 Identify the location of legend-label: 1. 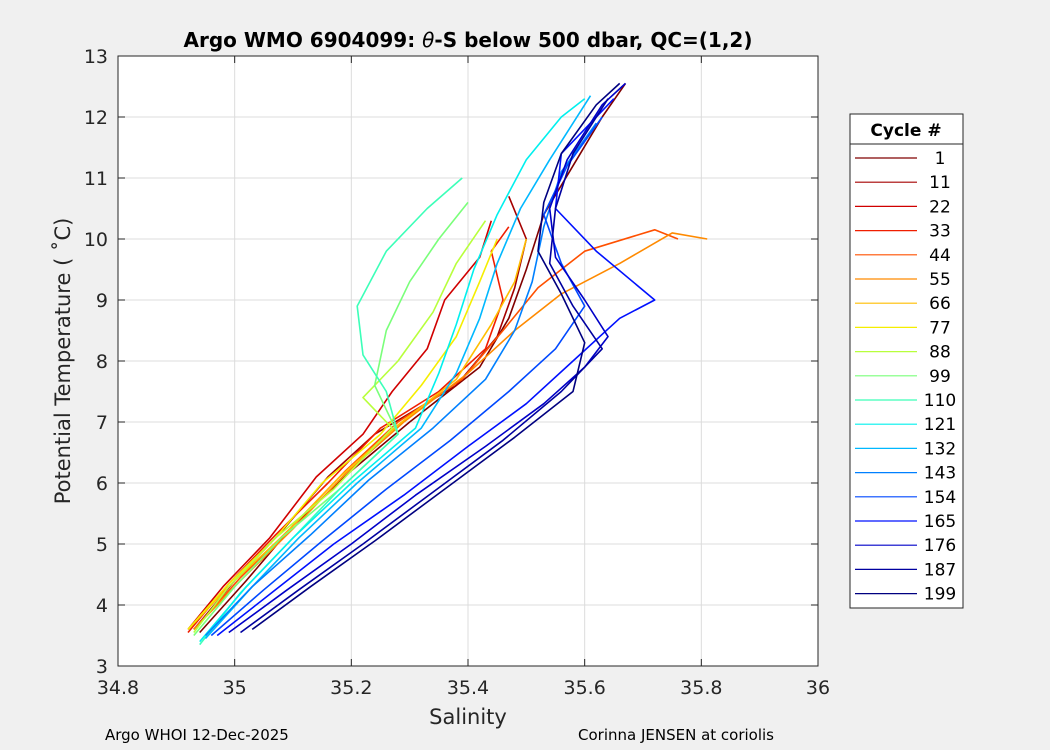
(940, 159).